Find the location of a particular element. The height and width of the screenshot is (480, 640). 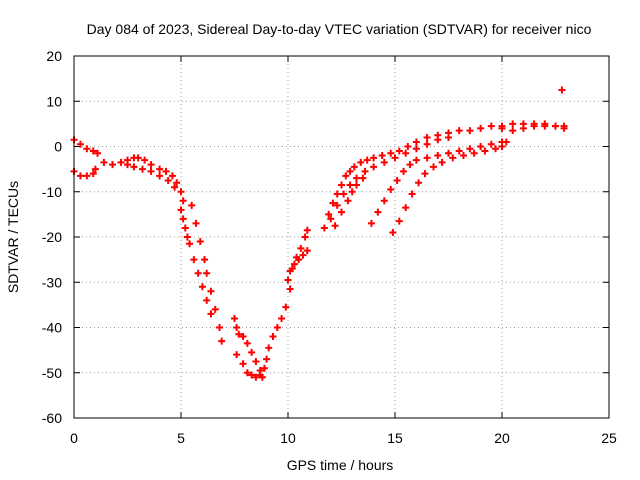

series-track-m3 is located at coordinates (349, 202).